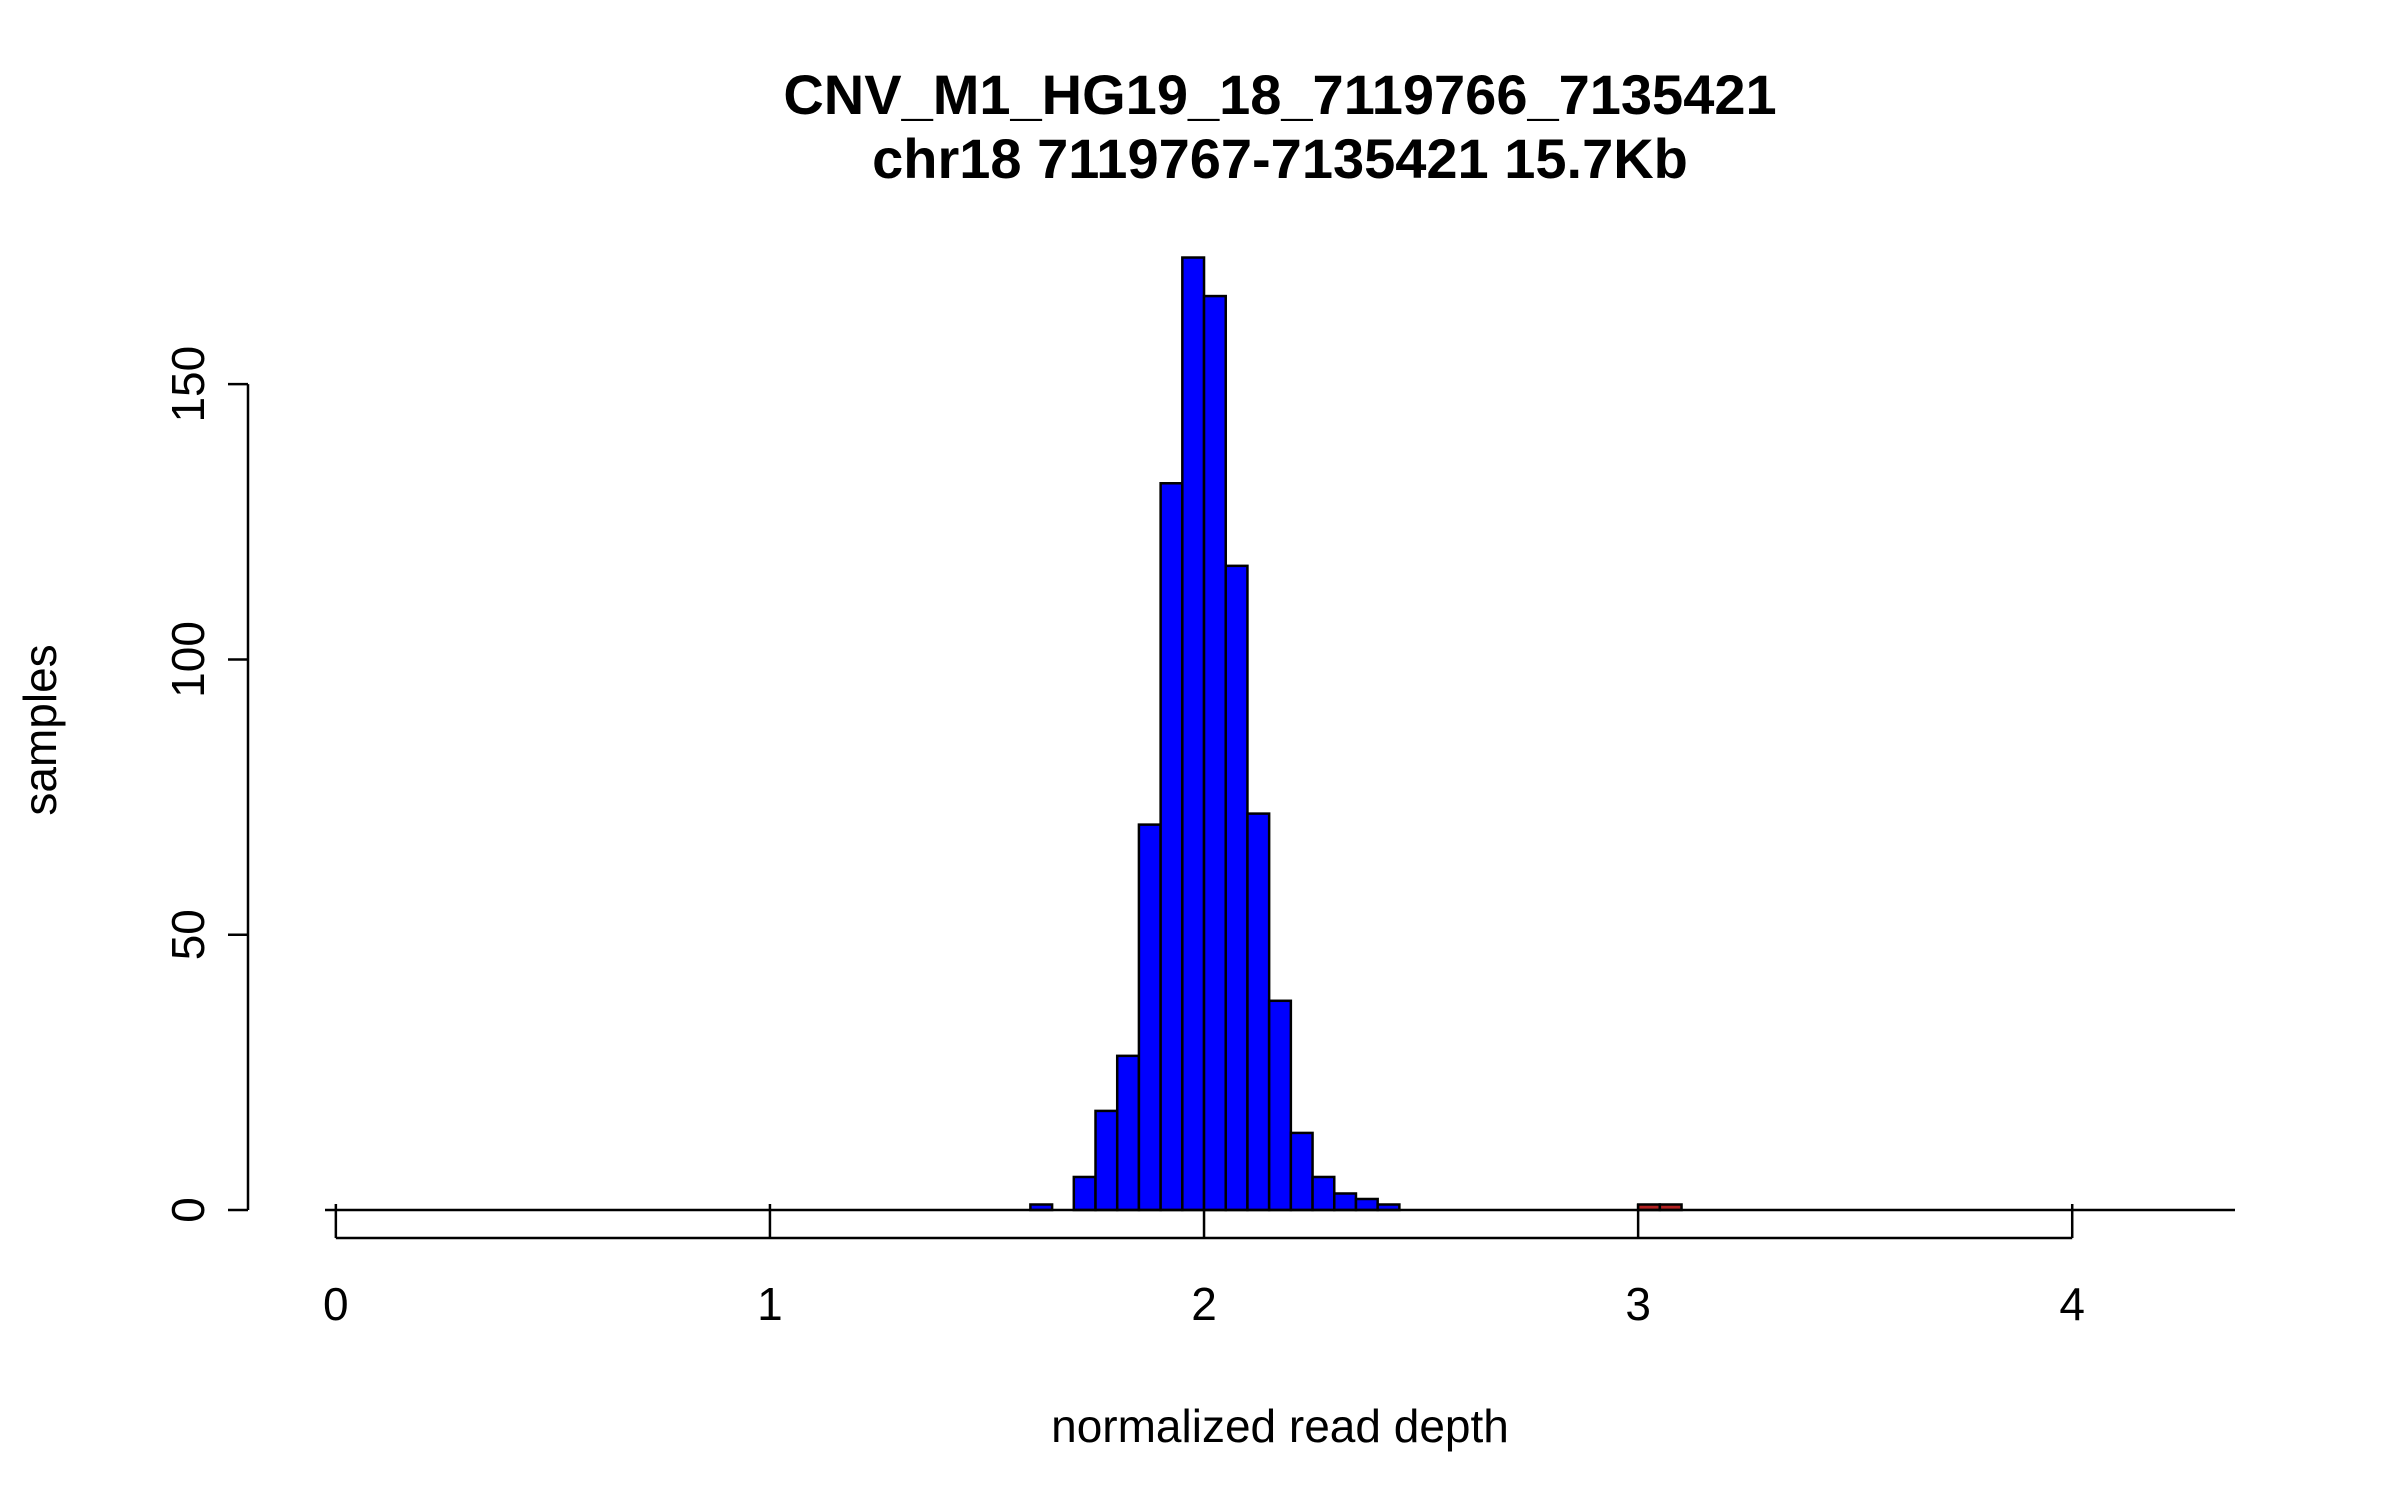  Describe the element at coordinates (2072, 1304) in the screenshot. I see `x-tick-label: 4` at that location.